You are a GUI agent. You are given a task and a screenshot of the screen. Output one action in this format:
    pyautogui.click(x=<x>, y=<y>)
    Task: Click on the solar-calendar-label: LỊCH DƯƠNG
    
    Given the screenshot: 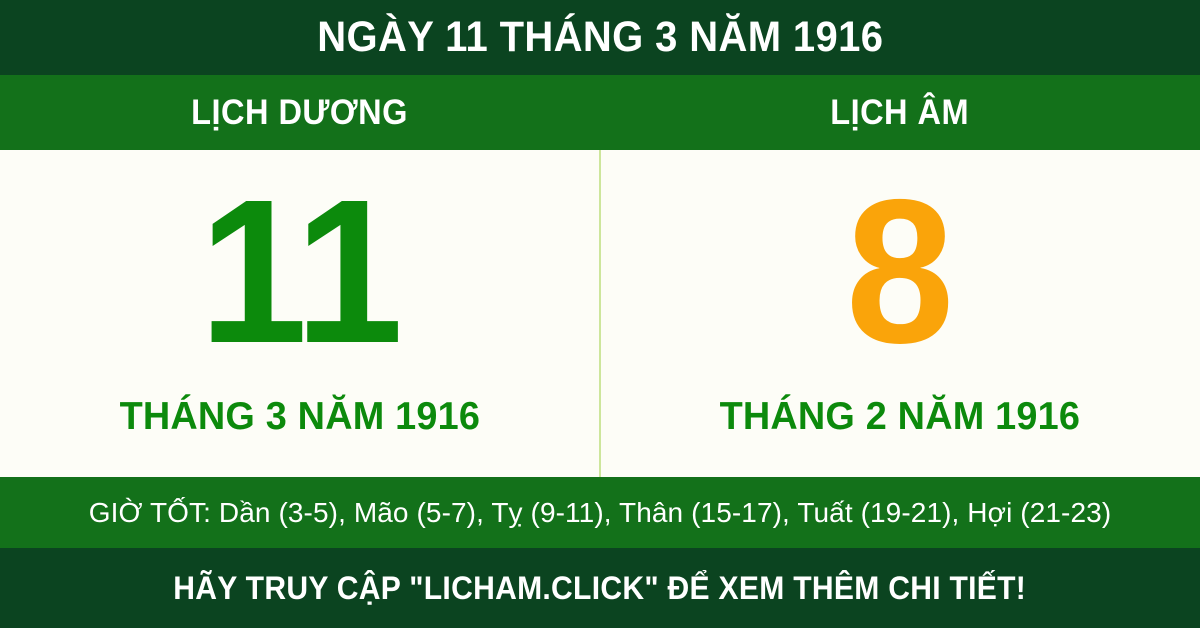 What is the action you would take?
    pyautogui.click(x=300, y=112)
    